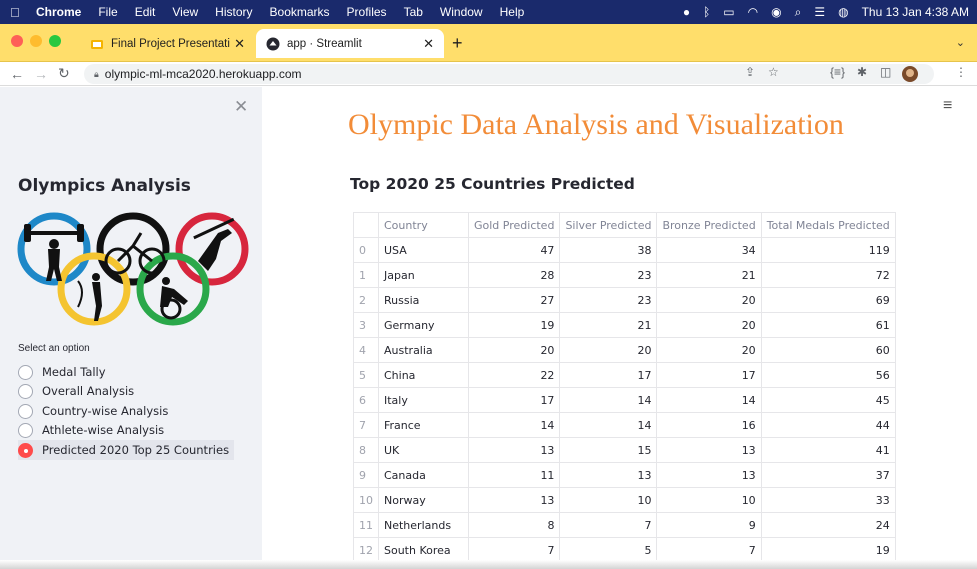 This screenshot has height=569, width=977. Describe the element at coordinates (366, 12) in the screenshot. I see `menu-profiles: Profiles` at that location.